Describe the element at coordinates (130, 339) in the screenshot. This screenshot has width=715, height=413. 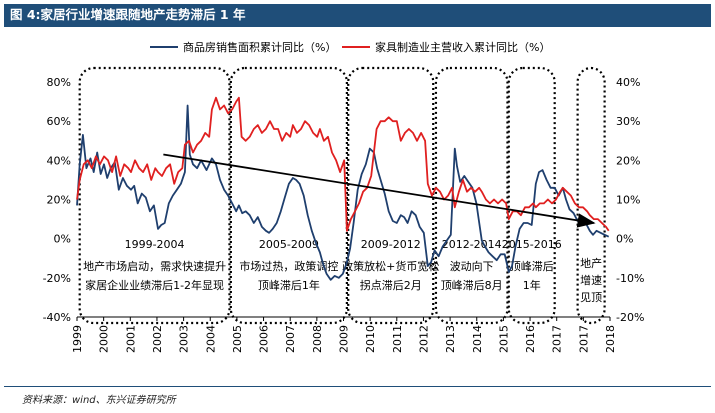
I see `x-tick-label: 2001` at that location.